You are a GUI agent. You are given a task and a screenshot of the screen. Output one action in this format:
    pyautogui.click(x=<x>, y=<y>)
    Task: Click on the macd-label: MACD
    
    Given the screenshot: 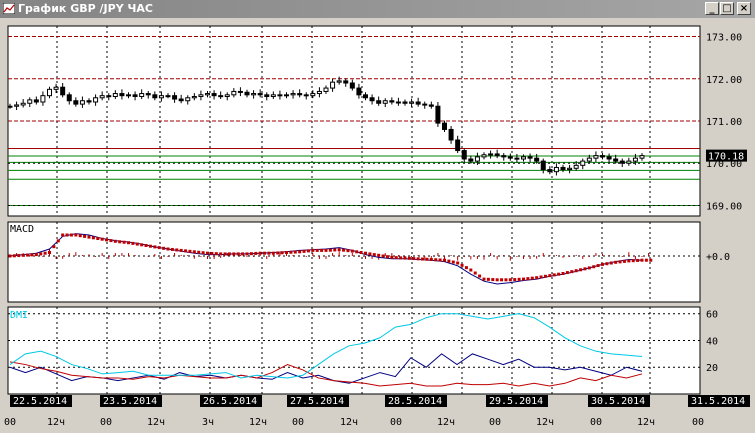 What is the action you would take?
    pyautogui.click(x=22, y=229)
    